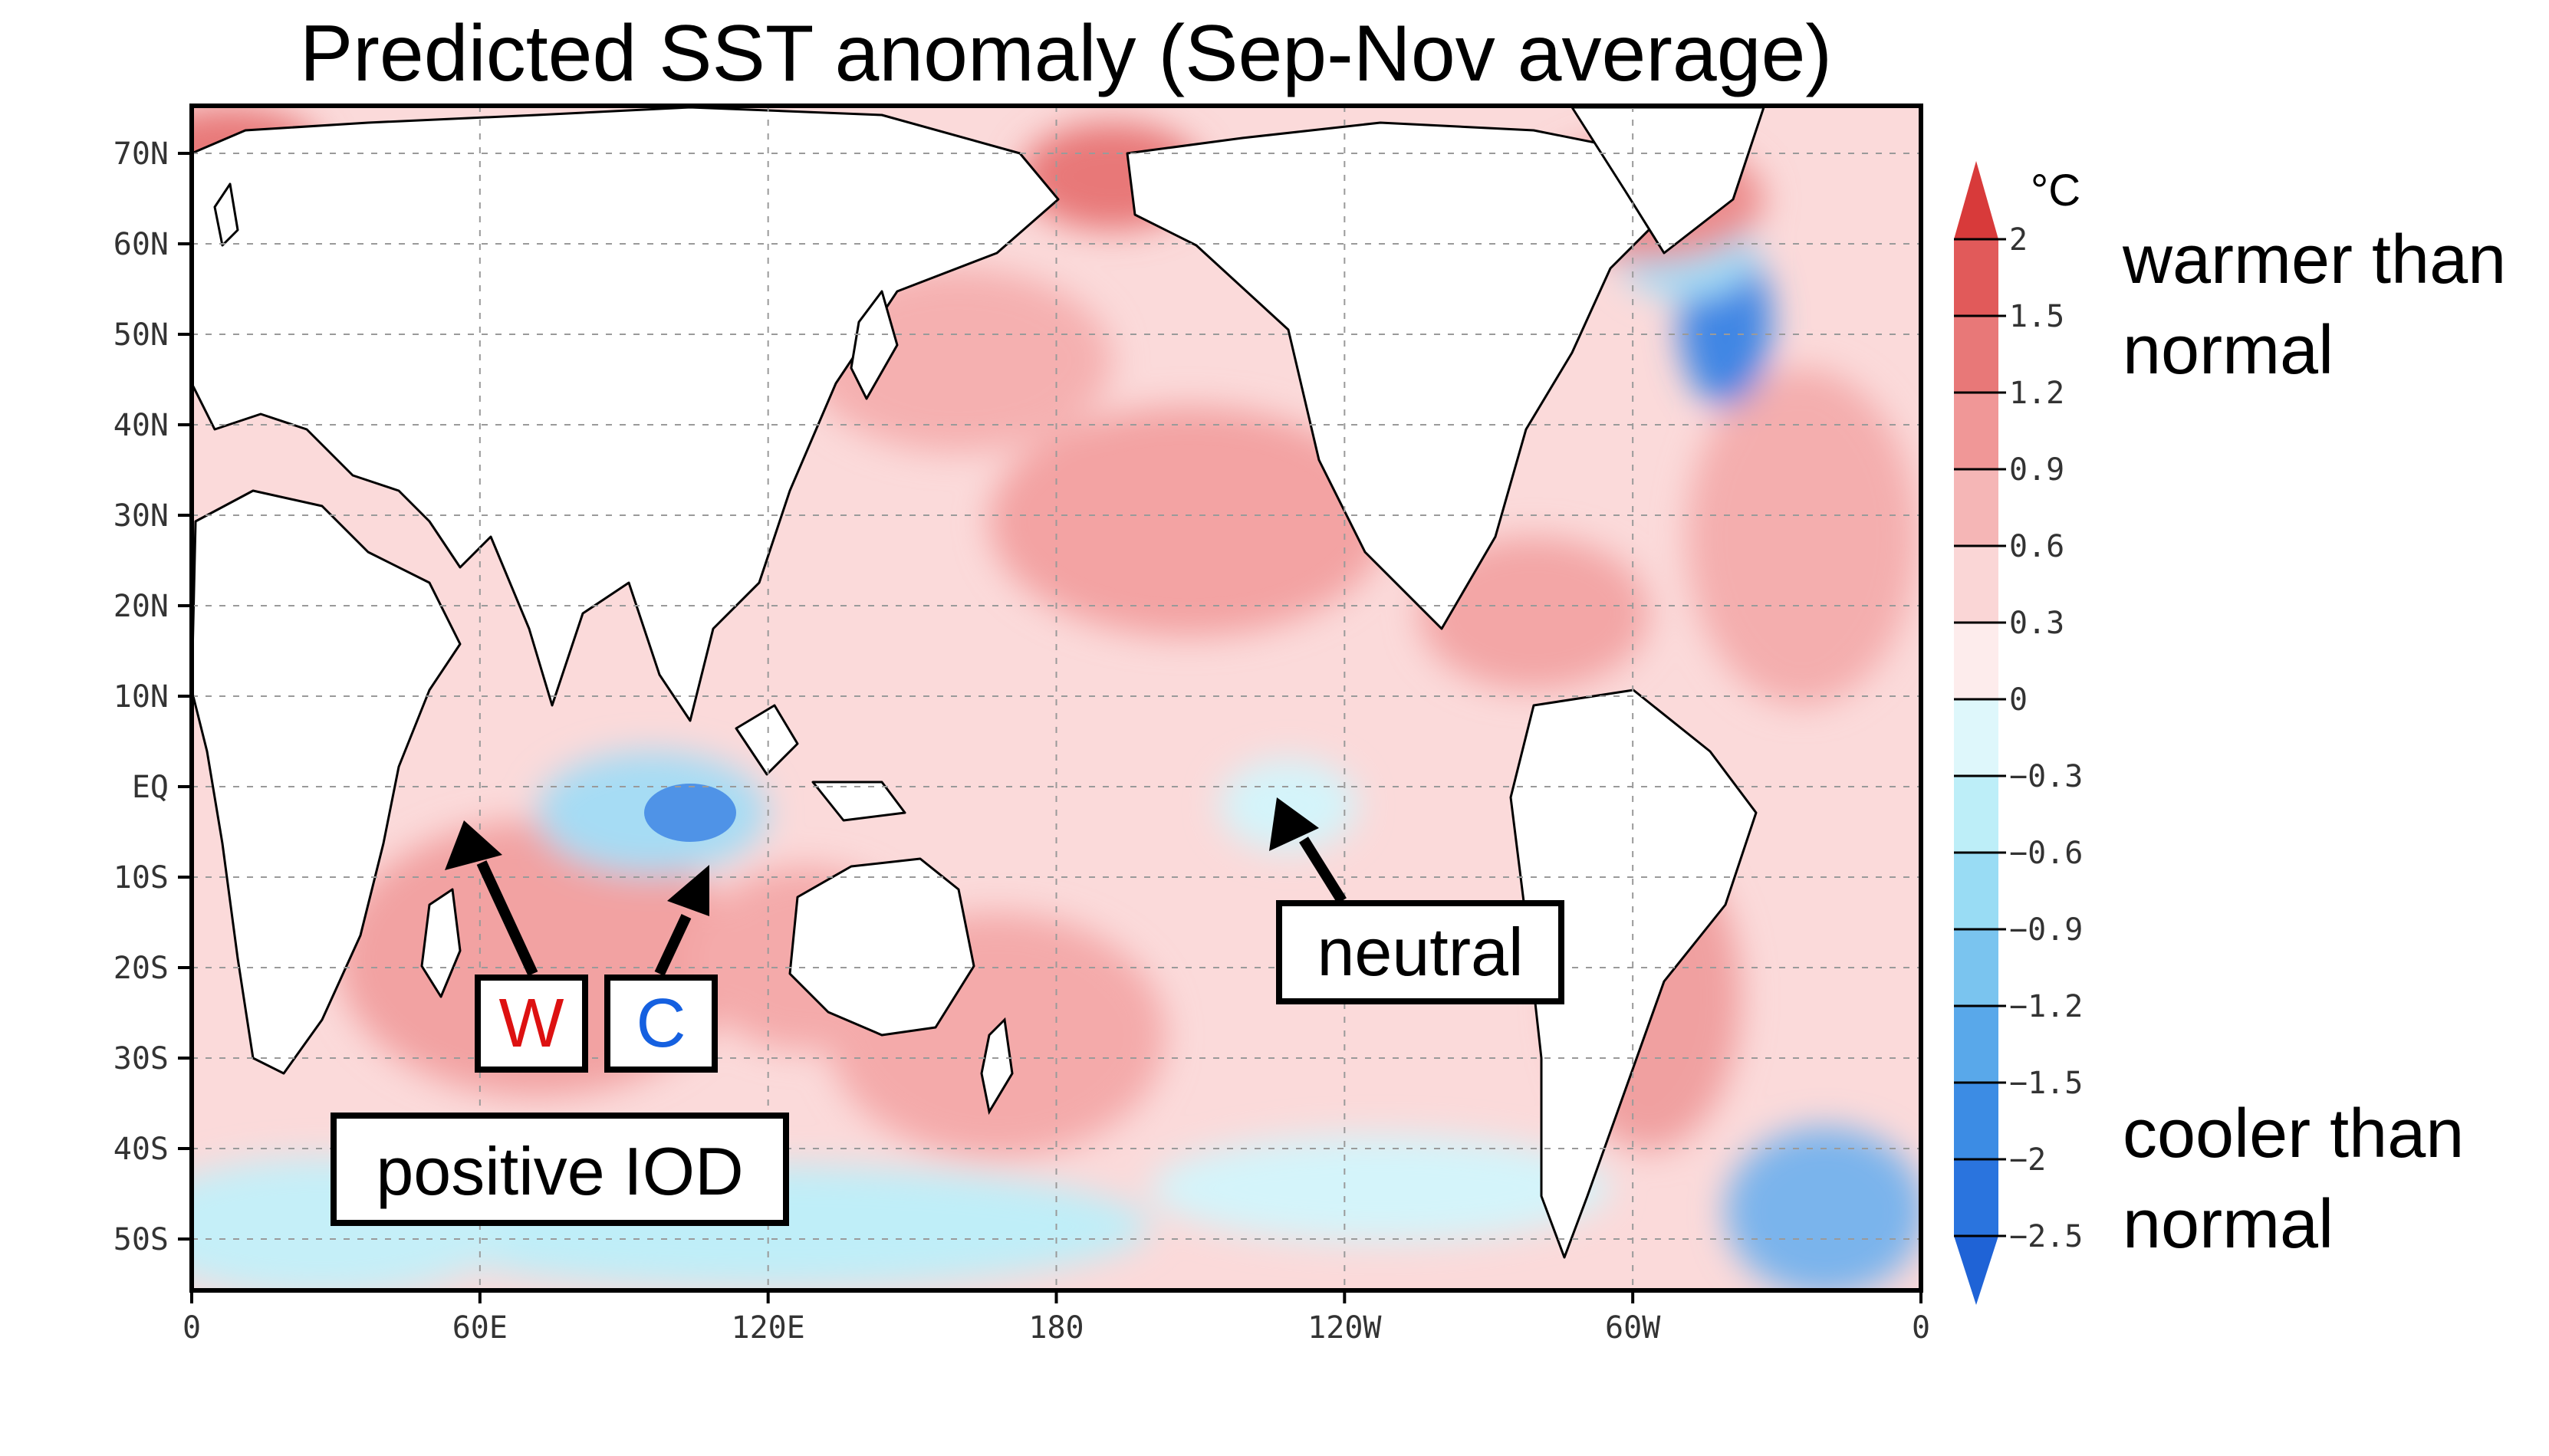  Describe the element at coordinates (997, 1066) in the screenshot. I see `landmass-new-zealand` at that location.